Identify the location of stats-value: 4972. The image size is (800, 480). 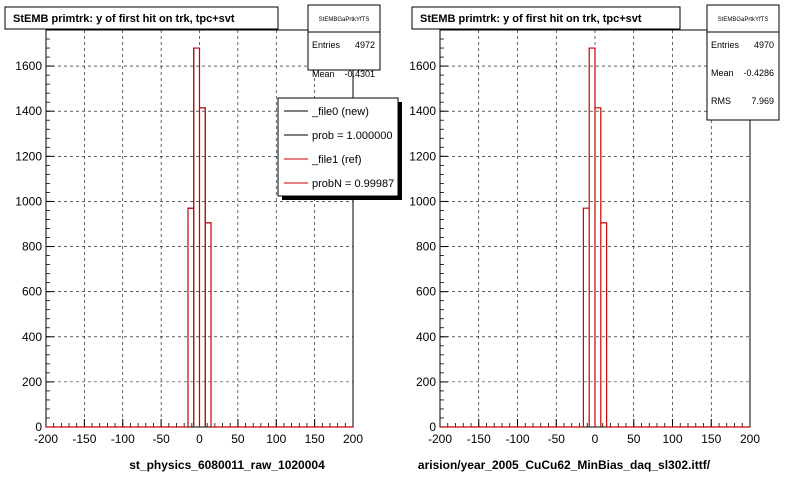
(365, 45).